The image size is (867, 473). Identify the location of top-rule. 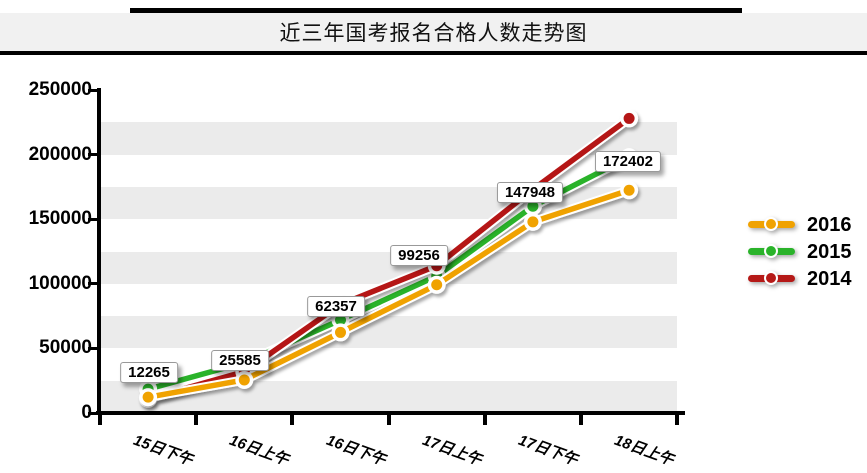
(436, 10).